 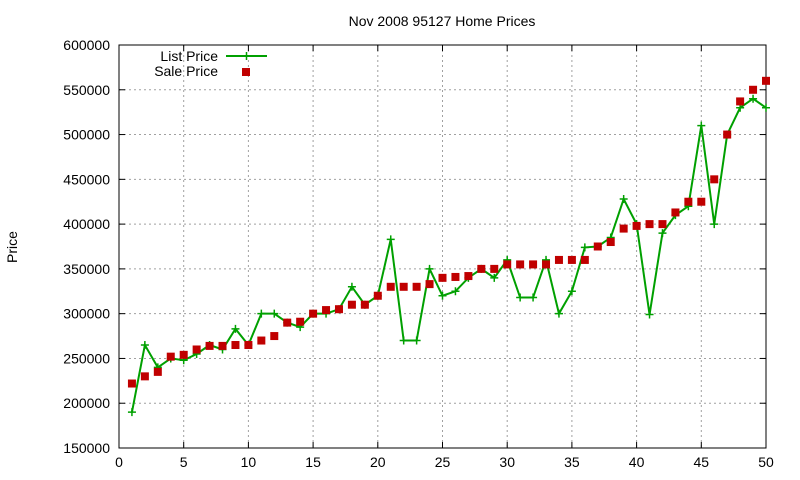 What do you see at coordinates (86, 179) in the screenshot?
I see `y-tick-label: 450000` at bounding box center [86, 179].